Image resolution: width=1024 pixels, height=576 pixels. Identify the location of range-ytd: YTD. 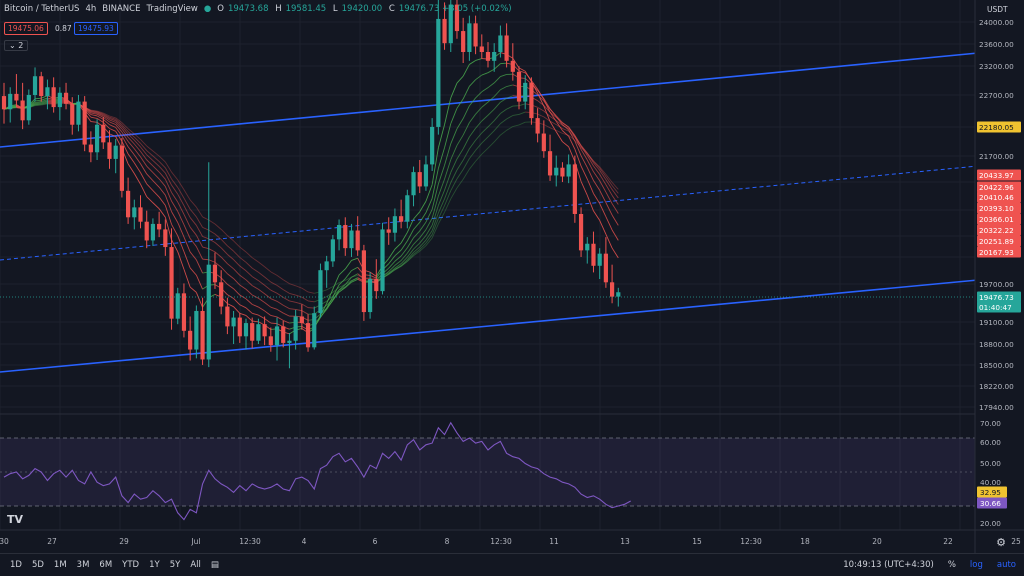
(131, 565).